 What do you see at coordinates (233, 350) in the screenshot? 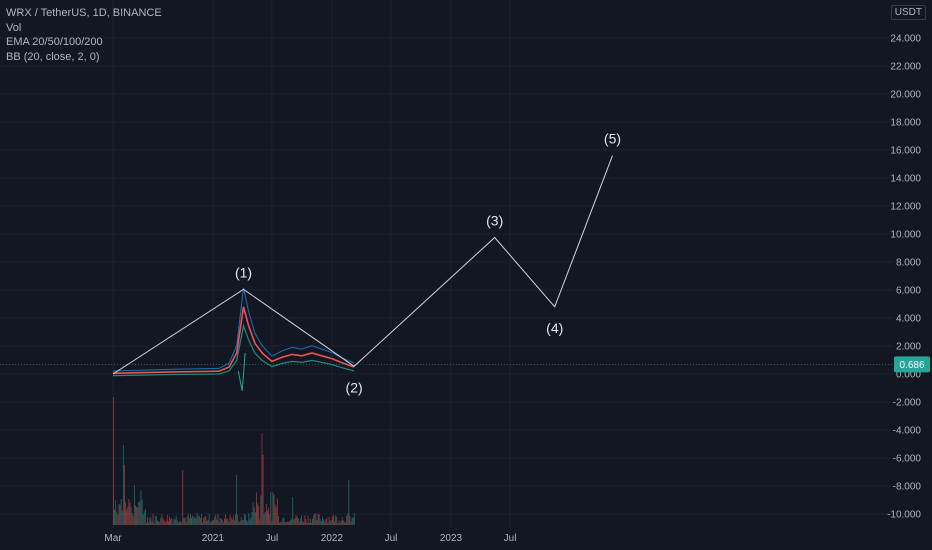
I see `bollinger-lower` at bounding box center [233, 350].